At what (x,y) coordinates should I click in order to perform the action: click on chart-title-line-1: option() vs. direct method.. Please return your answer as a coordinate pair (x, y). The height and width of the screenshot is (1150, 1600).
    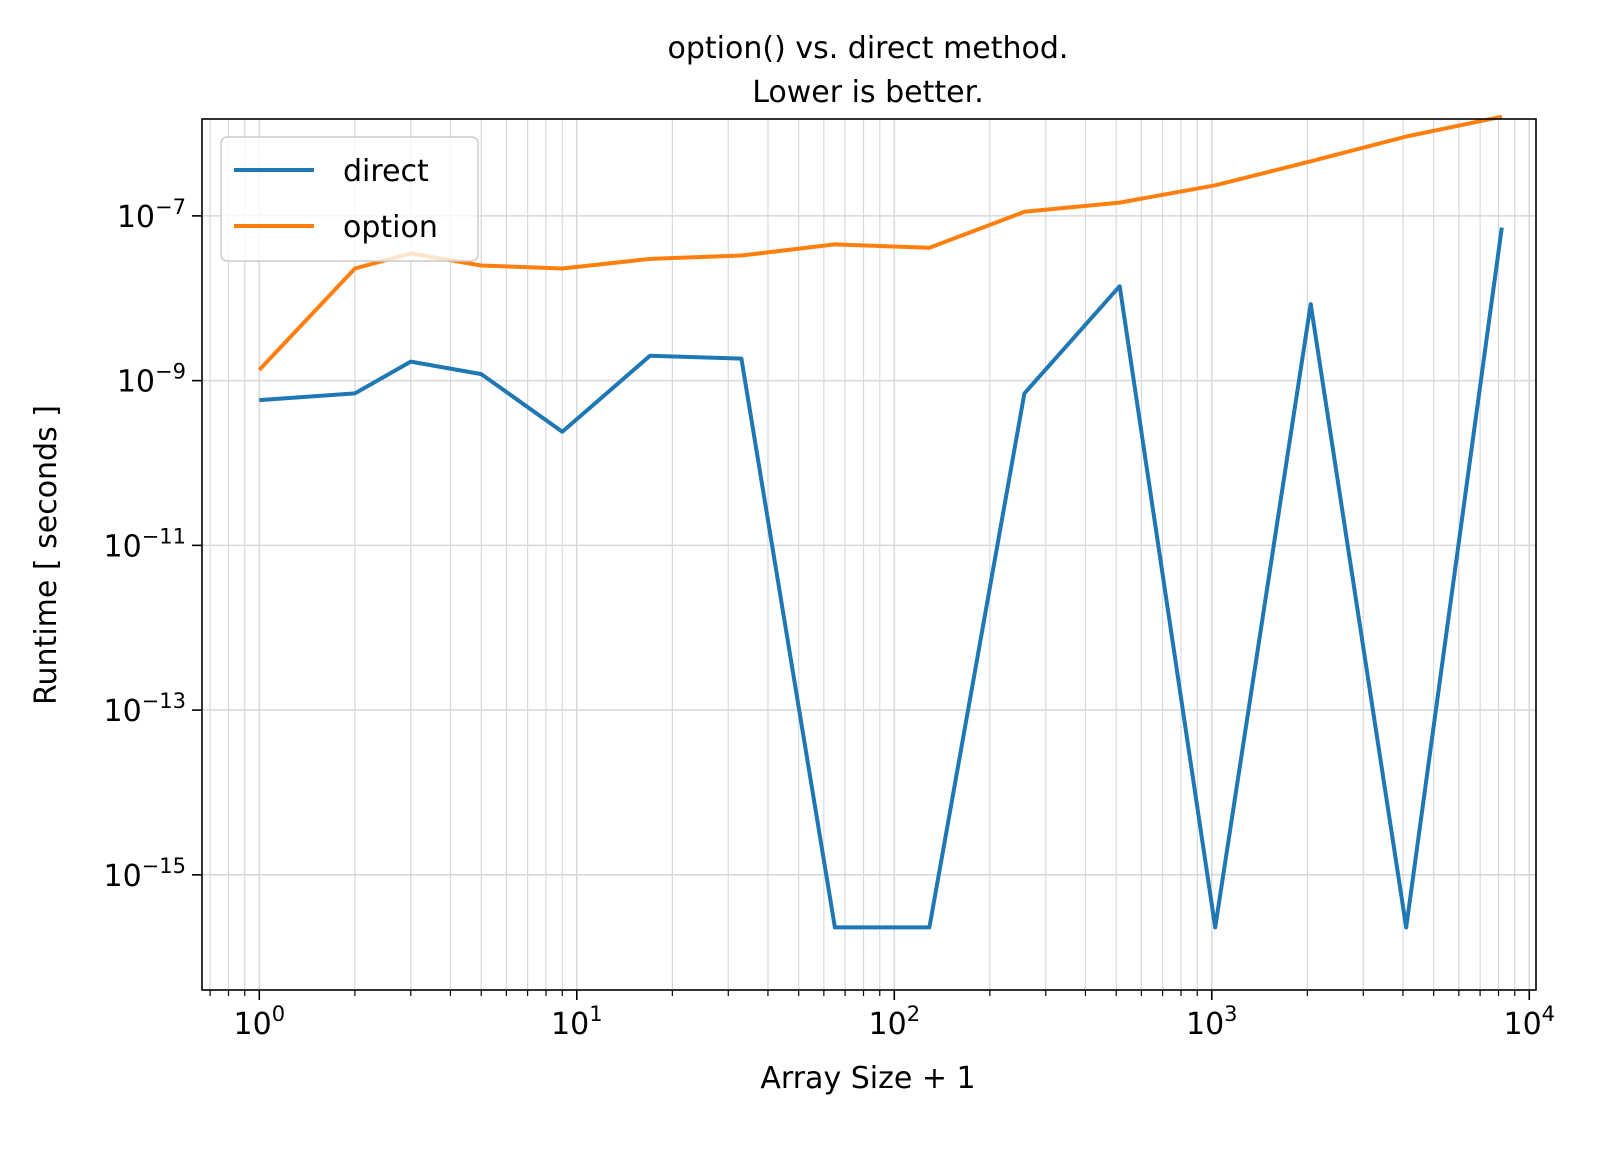
    Looking at the image, I should click on (868, 48).